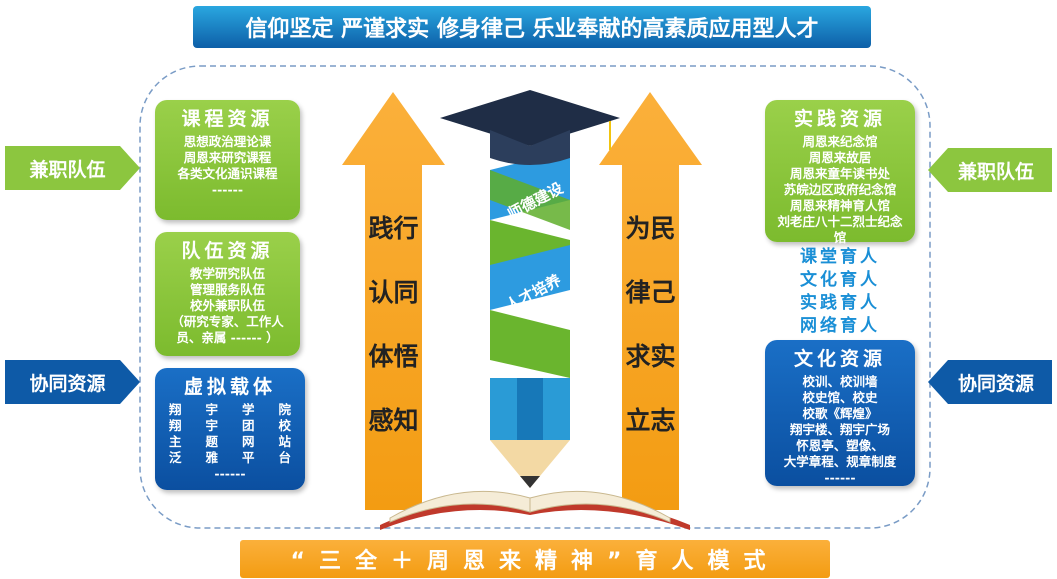 The width and height of the screenshot is (1057, 579). I want to click on top-banner-bg, so click(532, 27).